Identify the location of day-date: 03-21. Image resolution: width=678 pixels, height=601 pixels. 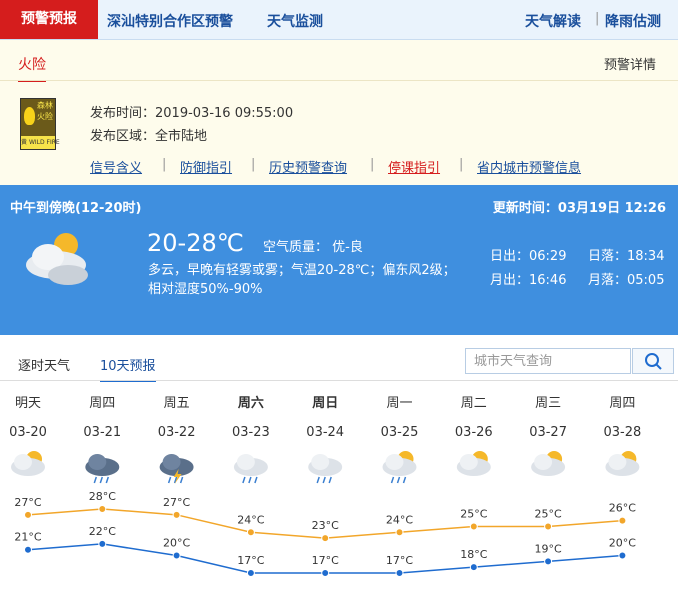
(102, 432).